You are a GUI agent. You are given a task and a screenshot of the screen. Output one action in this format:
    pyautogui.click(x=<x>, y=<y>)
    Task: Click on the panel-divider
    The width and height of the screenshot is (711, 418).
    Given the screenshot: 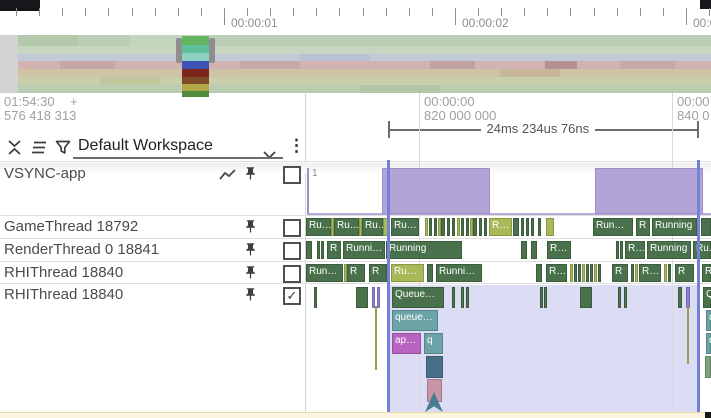 What is the action you would take?
    pyautogui.click(x=305, y=252)
    